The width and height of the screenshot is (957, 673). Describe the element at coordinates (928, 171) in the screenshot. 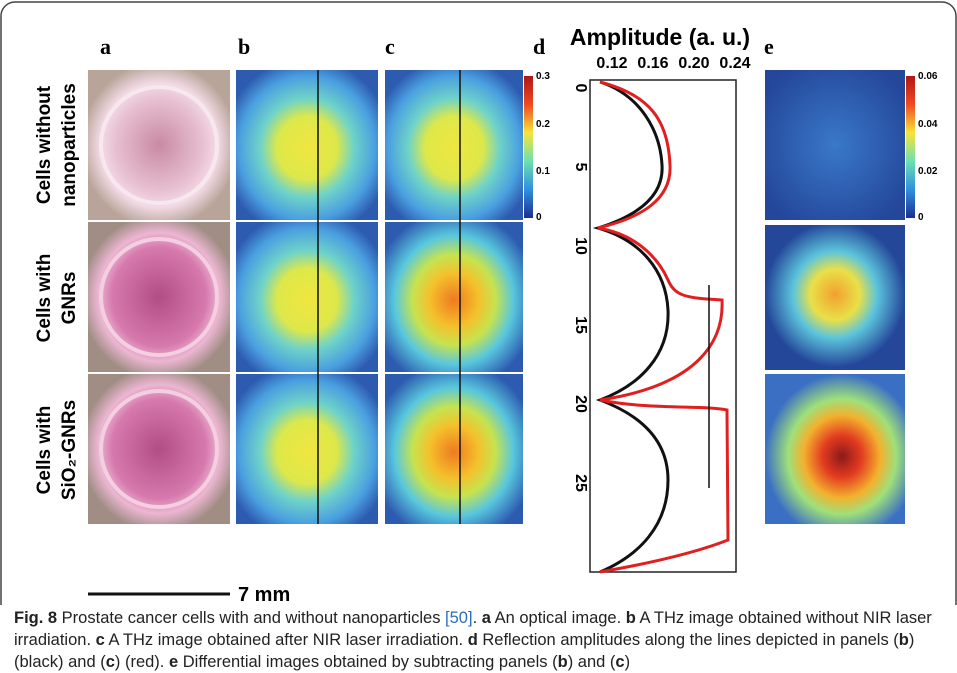

I see `colorbar-label: 0.02` at that location.